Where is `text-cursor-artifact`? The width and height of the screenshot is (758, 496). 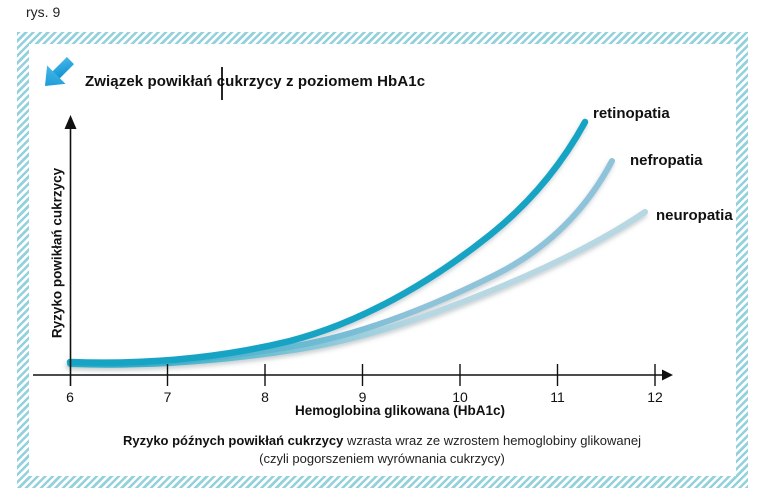
text-cursor-artifact is located at coordinates (222, 83).